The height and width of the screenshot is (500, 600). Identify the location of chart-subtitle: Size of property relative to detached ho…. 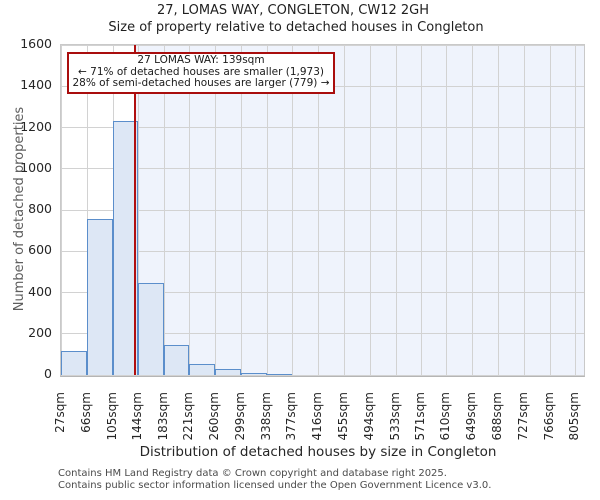
(296, 27).